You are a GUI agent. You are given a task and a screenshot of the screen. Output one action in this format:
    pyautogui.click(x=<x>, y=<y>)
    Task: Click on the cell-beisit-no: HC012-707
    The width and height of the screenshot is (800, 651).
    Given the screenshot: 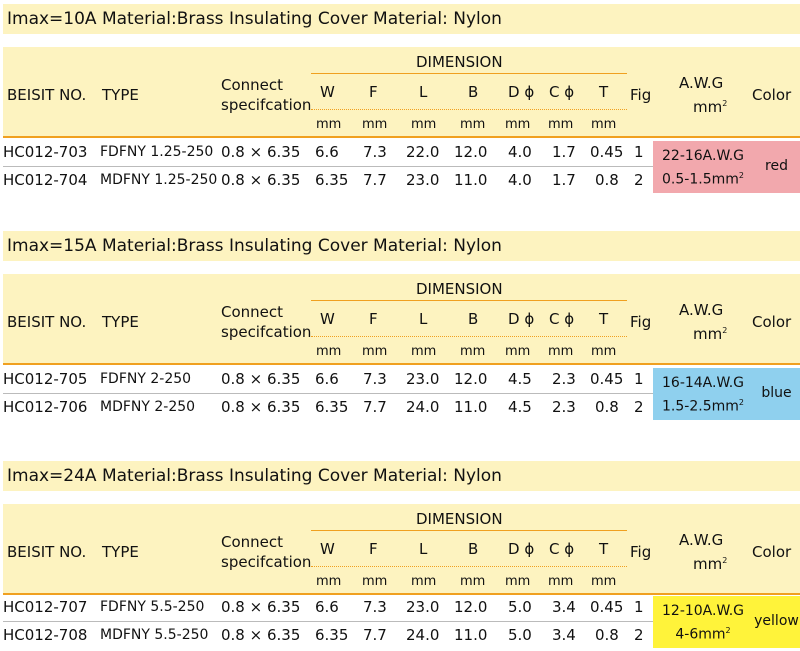 What is the action you would take?
    pyautogui.click(x=45, y=607)
    